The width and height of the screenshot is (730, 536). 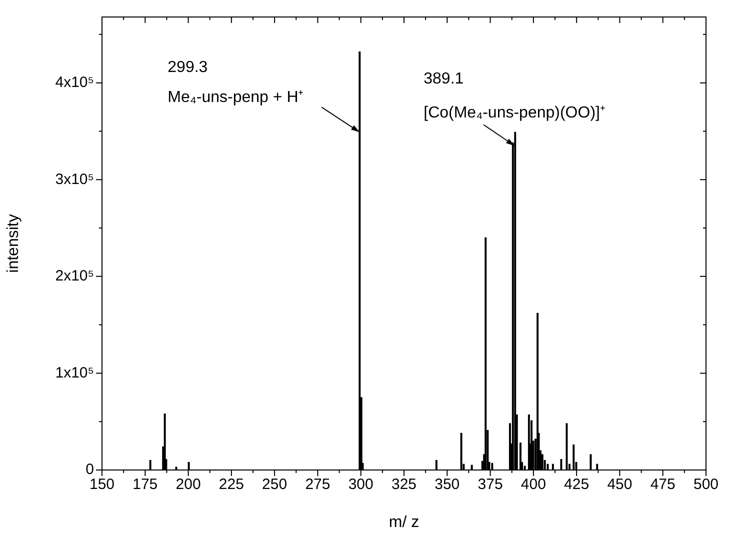 What do you see at coordinates (663, 485) in the screenshot?
I see `x-tick-label: 475` at bounding box center [663, 485].